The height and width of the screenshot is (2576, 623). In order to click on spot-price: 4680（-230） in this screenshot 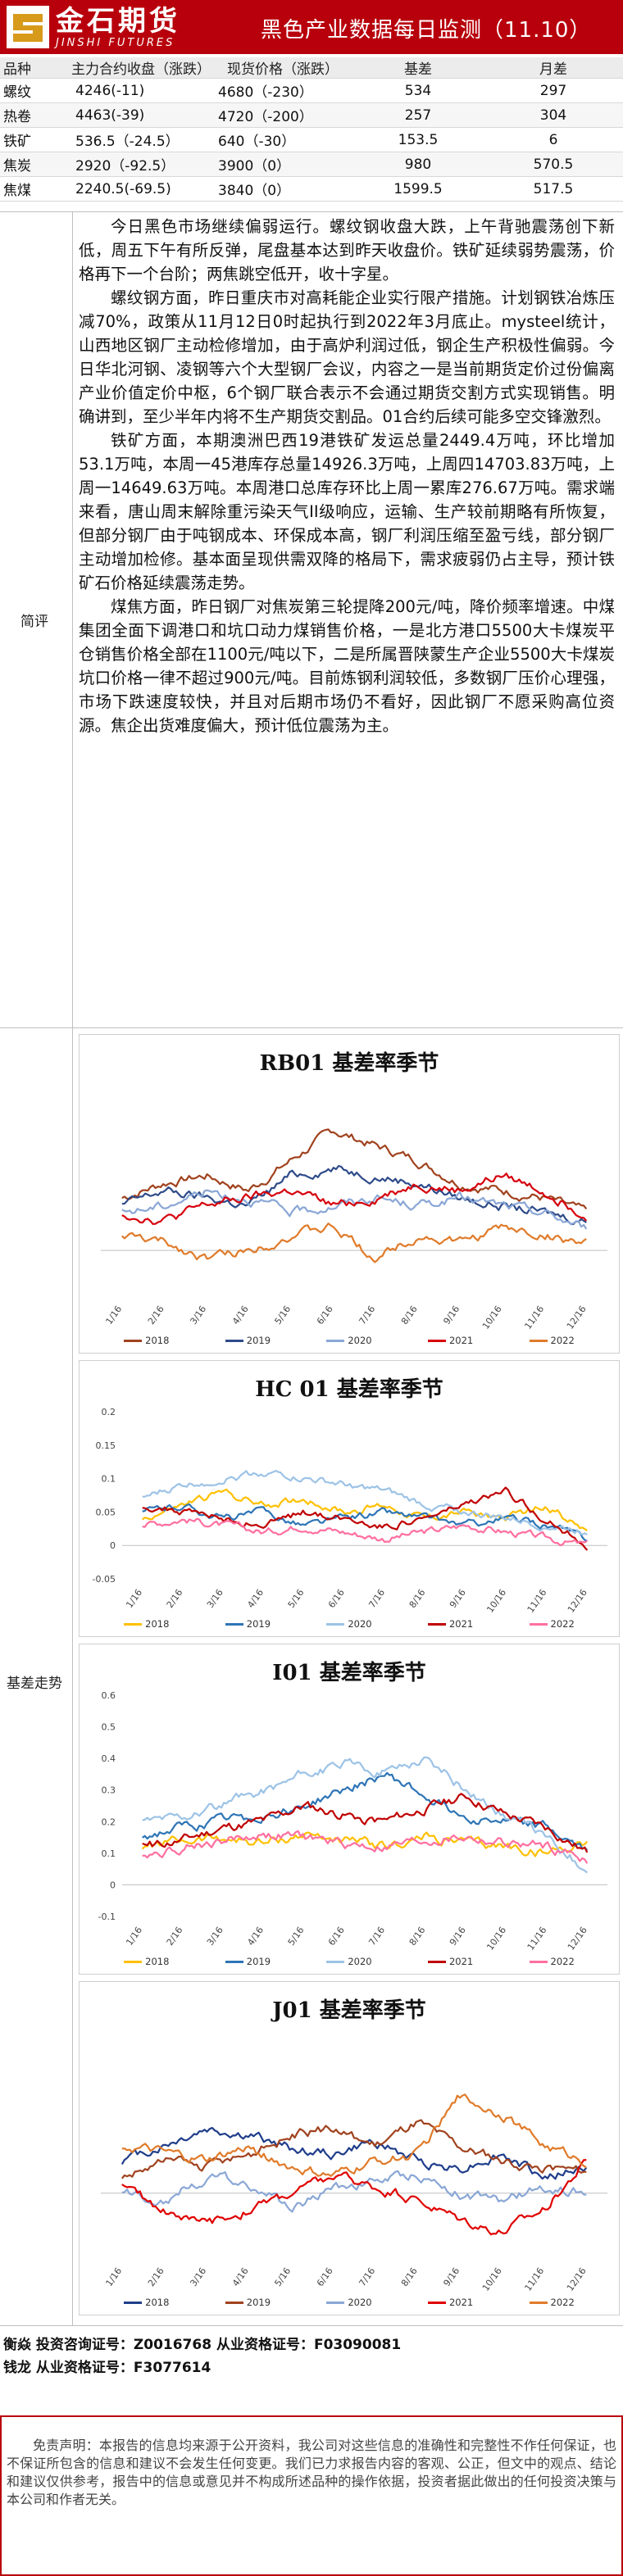, I will do `click(283, 90)`.